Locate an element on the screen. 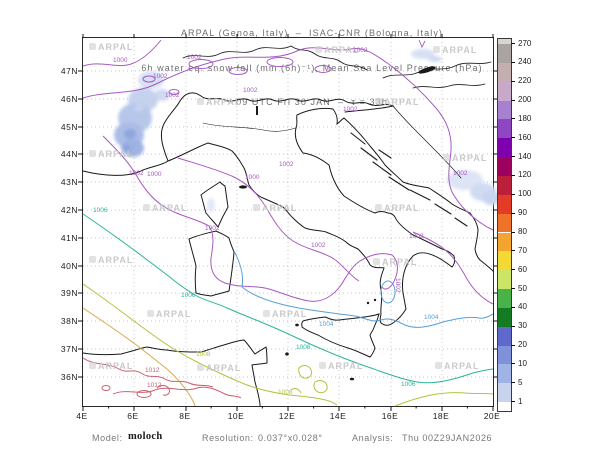  lon-tick-label-6E: 6E is located at coordinates (133, 416).